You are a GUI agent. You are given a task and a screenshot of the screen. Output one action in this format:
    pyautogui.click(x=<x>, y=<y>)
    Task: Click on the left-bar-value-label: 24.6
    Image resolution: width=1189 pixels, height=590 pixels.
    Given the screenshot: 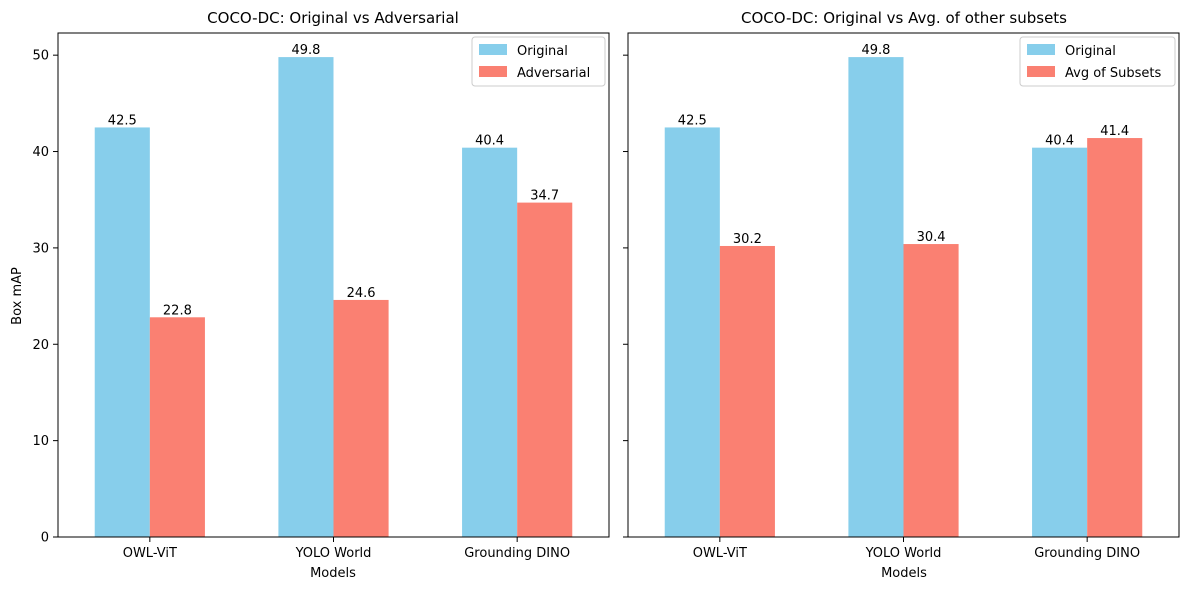 What is the action you would take?
    pyautogui.click(x=361, y=293)
    